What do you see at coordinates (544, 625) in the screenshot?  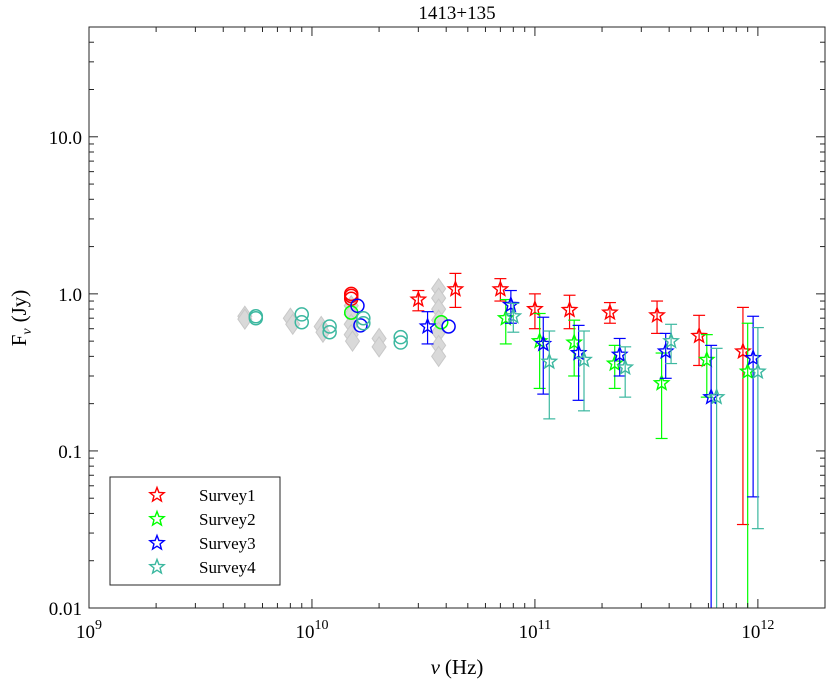 I see `x-tick-label-exponent: 11` at bounding box center [544, 625].